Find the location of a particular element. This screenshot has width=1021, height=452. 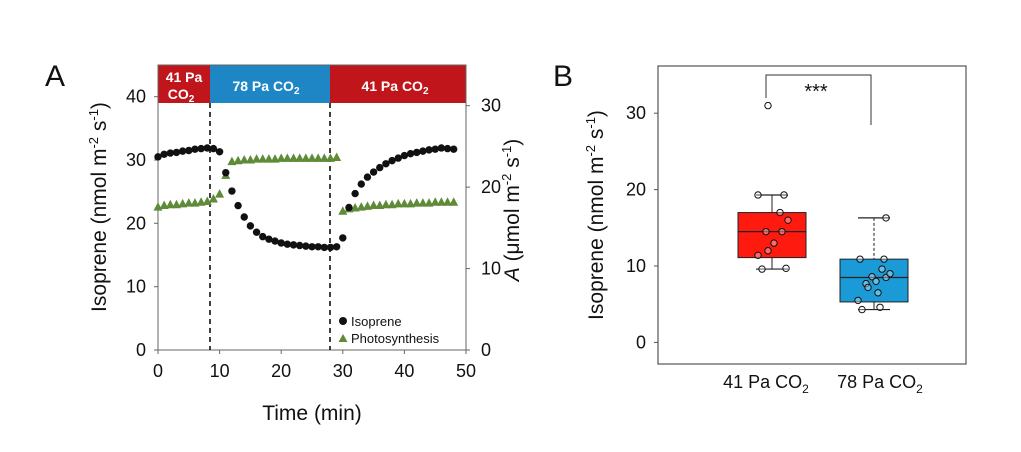

legend-isoprene-label: Isoprene is located at coordinates (376, 321).